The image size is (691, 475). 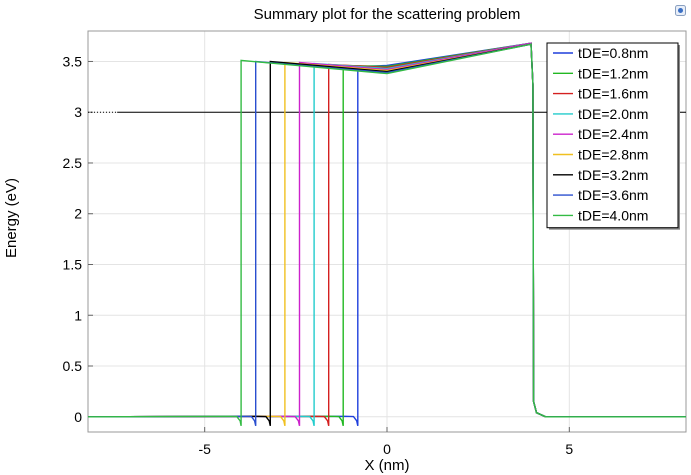 I want to click on x-tick-label: -5, so click(x=204, y=449).